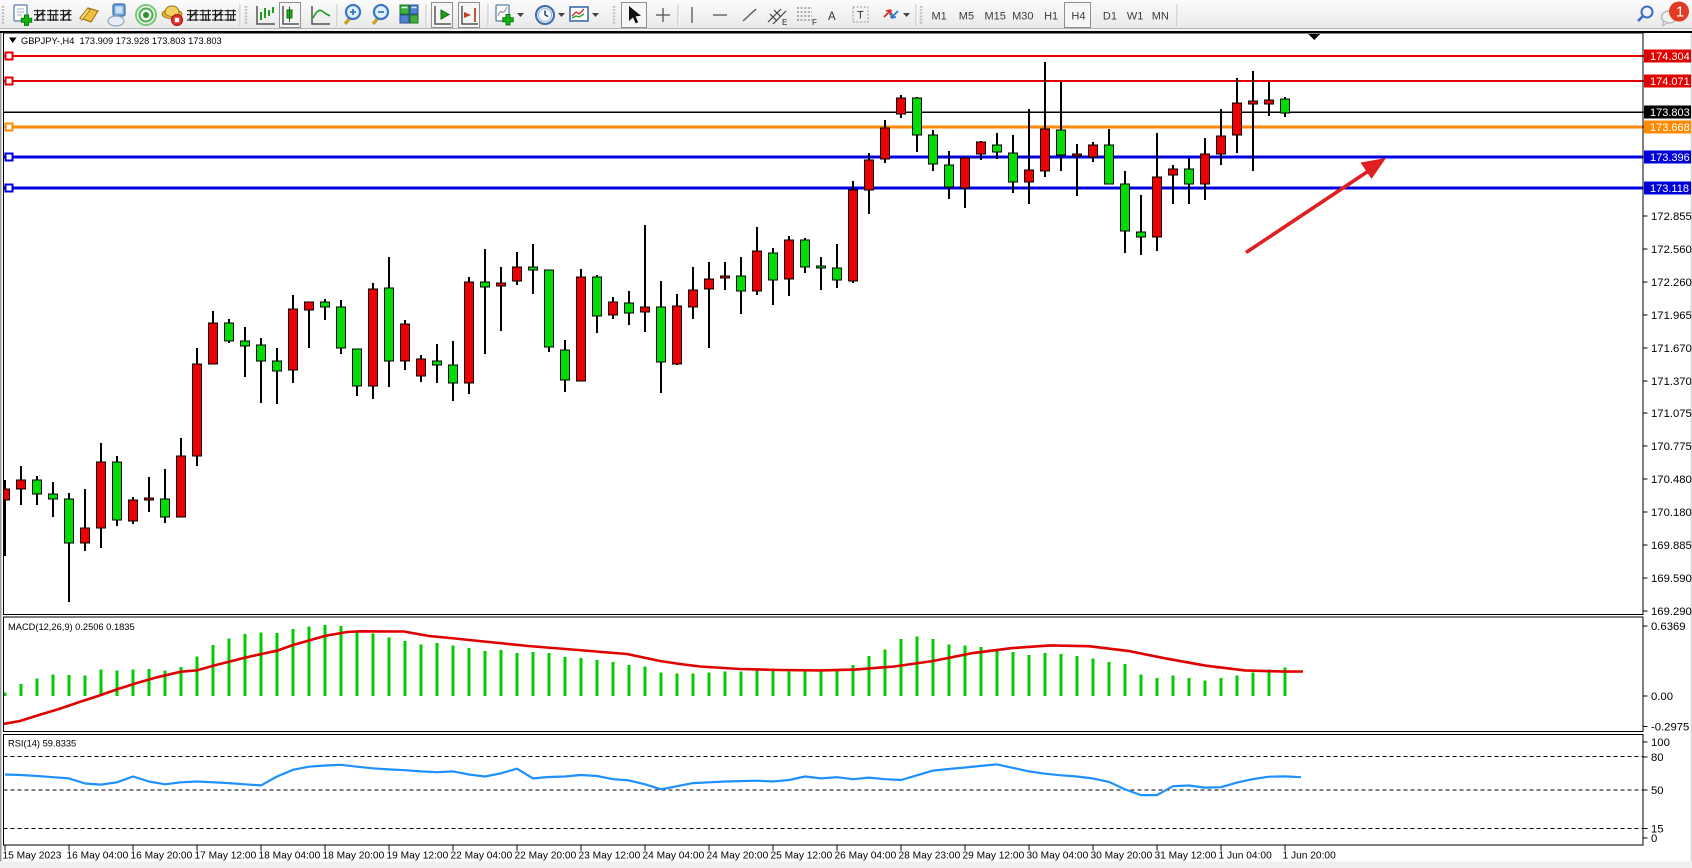  What do you see at coordinates (1669, 189) in the screenshot?
I see `svg-text: 173.118` at bounding box center [1669, 189].